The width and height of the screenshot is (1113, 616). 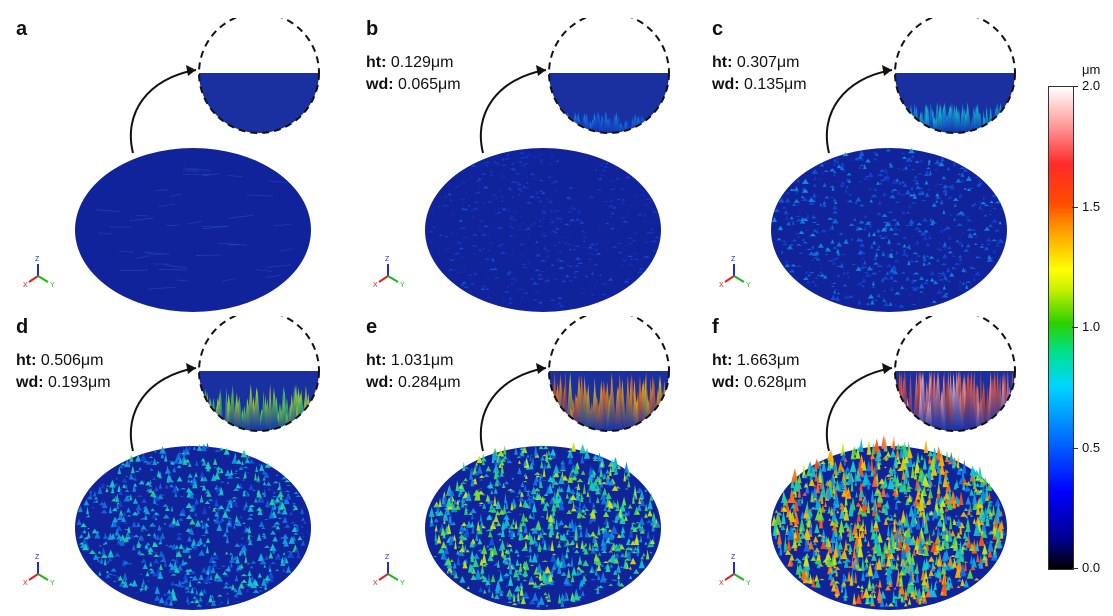 What do you see at coordinates (718, 29) in the screenshot?
I see `panel-letter: c` at bounding box center [718, 29].